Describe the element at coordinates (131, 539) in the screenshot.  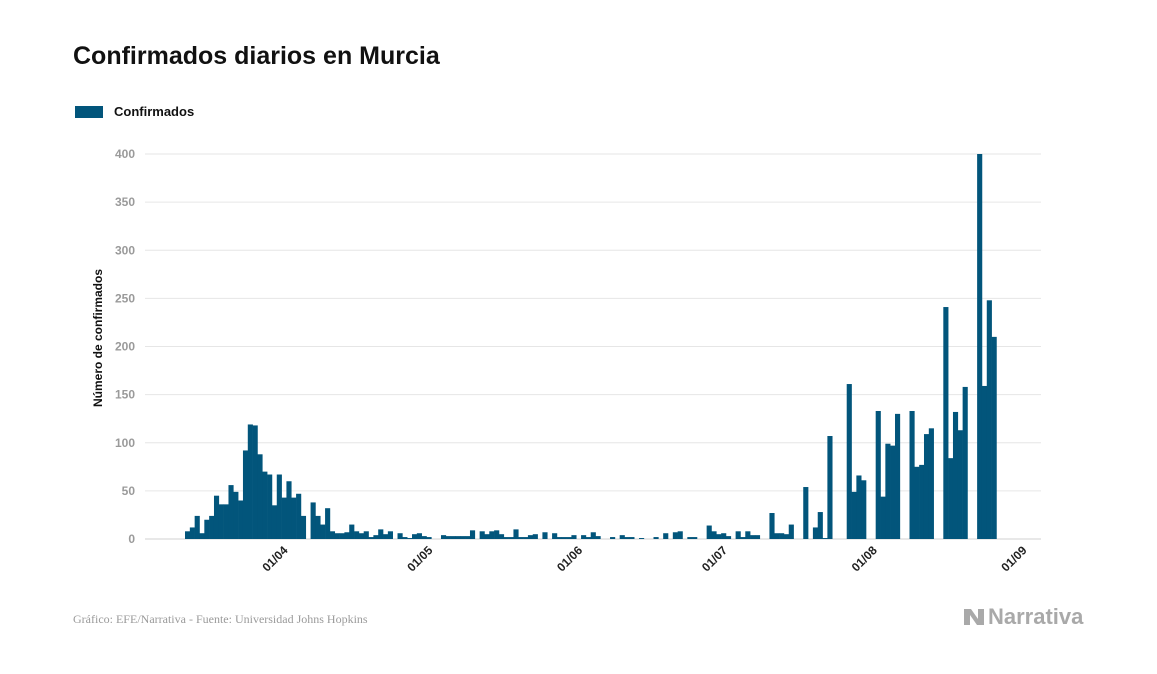
I see `y-tick-label: 0` at that location.